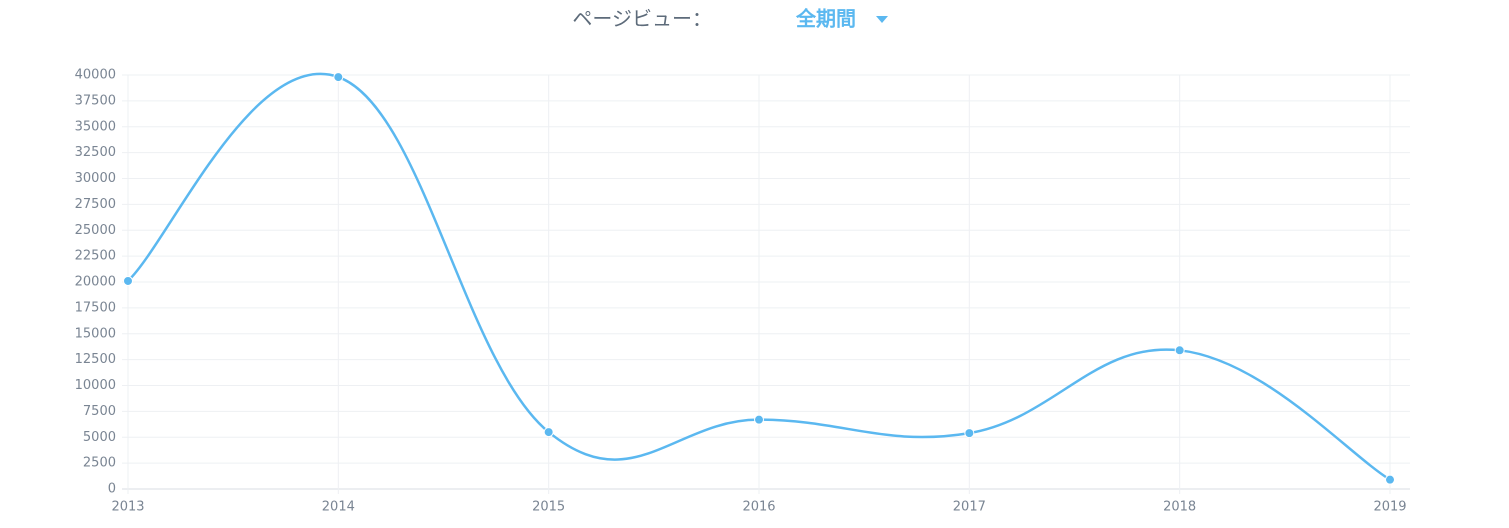 Image resolution: width=1509 pixels, height=528 pixels. What do you see at coordinates (95, 385) in the screenshot?
I see `y-tick-label: 10000` at bounding box center [95, 385].